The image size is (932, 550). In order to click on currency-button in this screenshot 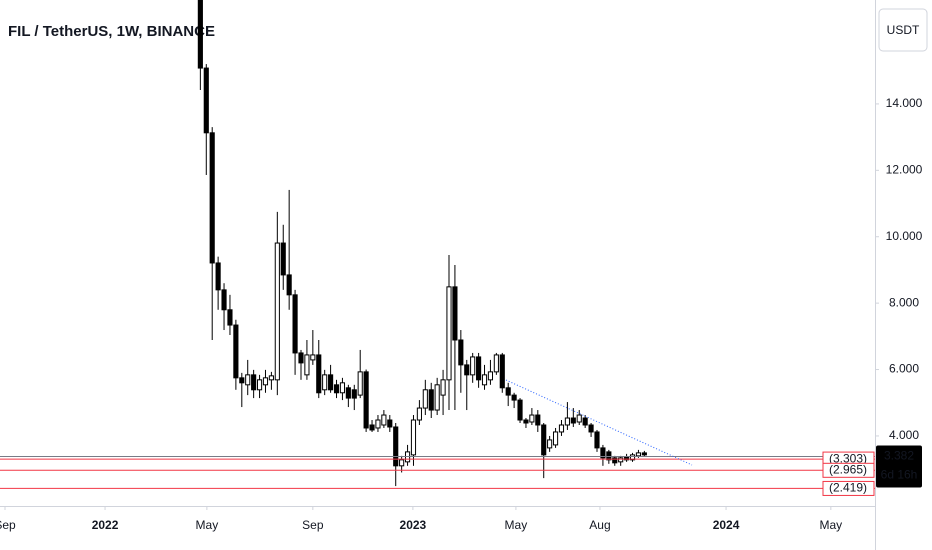, I will do `click(903, 30)`.